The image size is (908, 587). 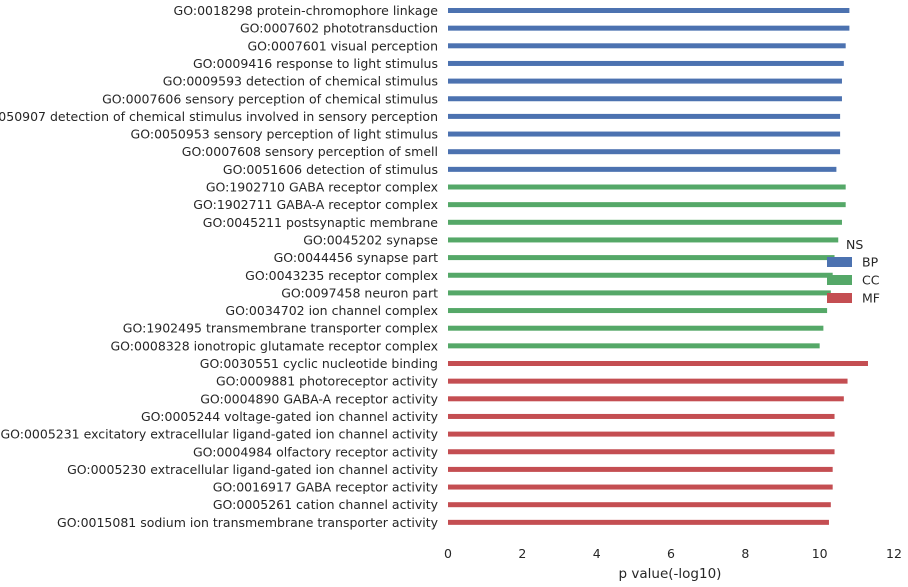 I want to click on category-label: GO:0007608 sensory perception of smell, so click(x=310, y=151).